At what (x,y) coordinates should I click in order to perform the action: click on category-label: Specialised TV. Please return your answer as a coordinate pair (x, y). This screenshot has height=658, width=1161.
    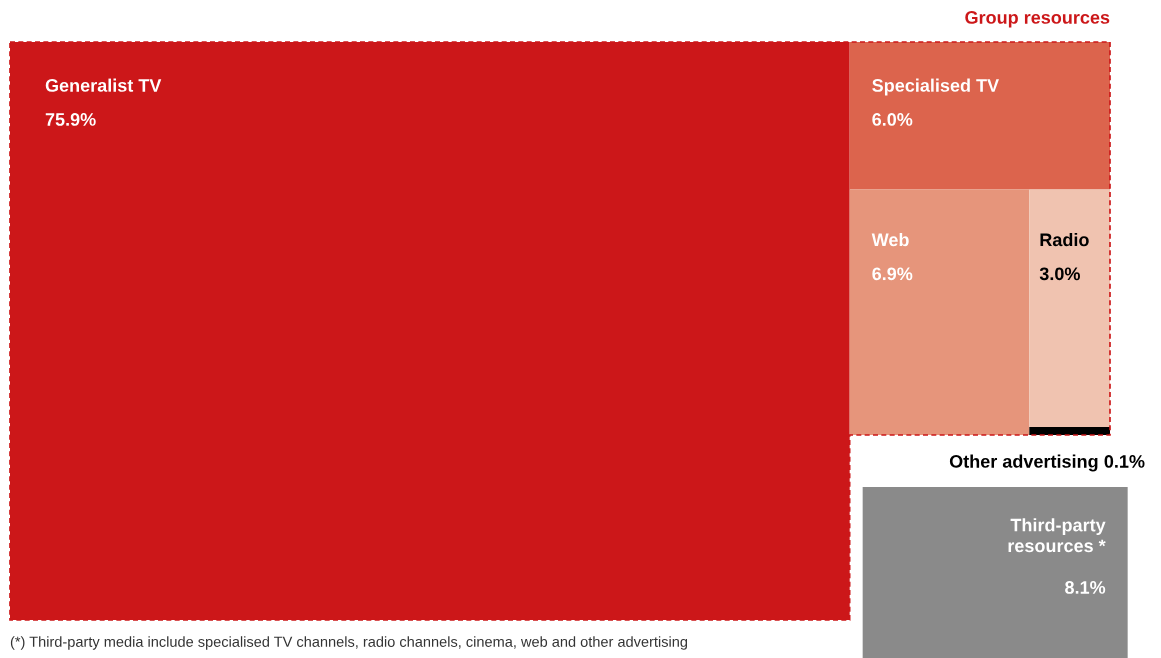
    Looking at the image, I should click on (935, 87).